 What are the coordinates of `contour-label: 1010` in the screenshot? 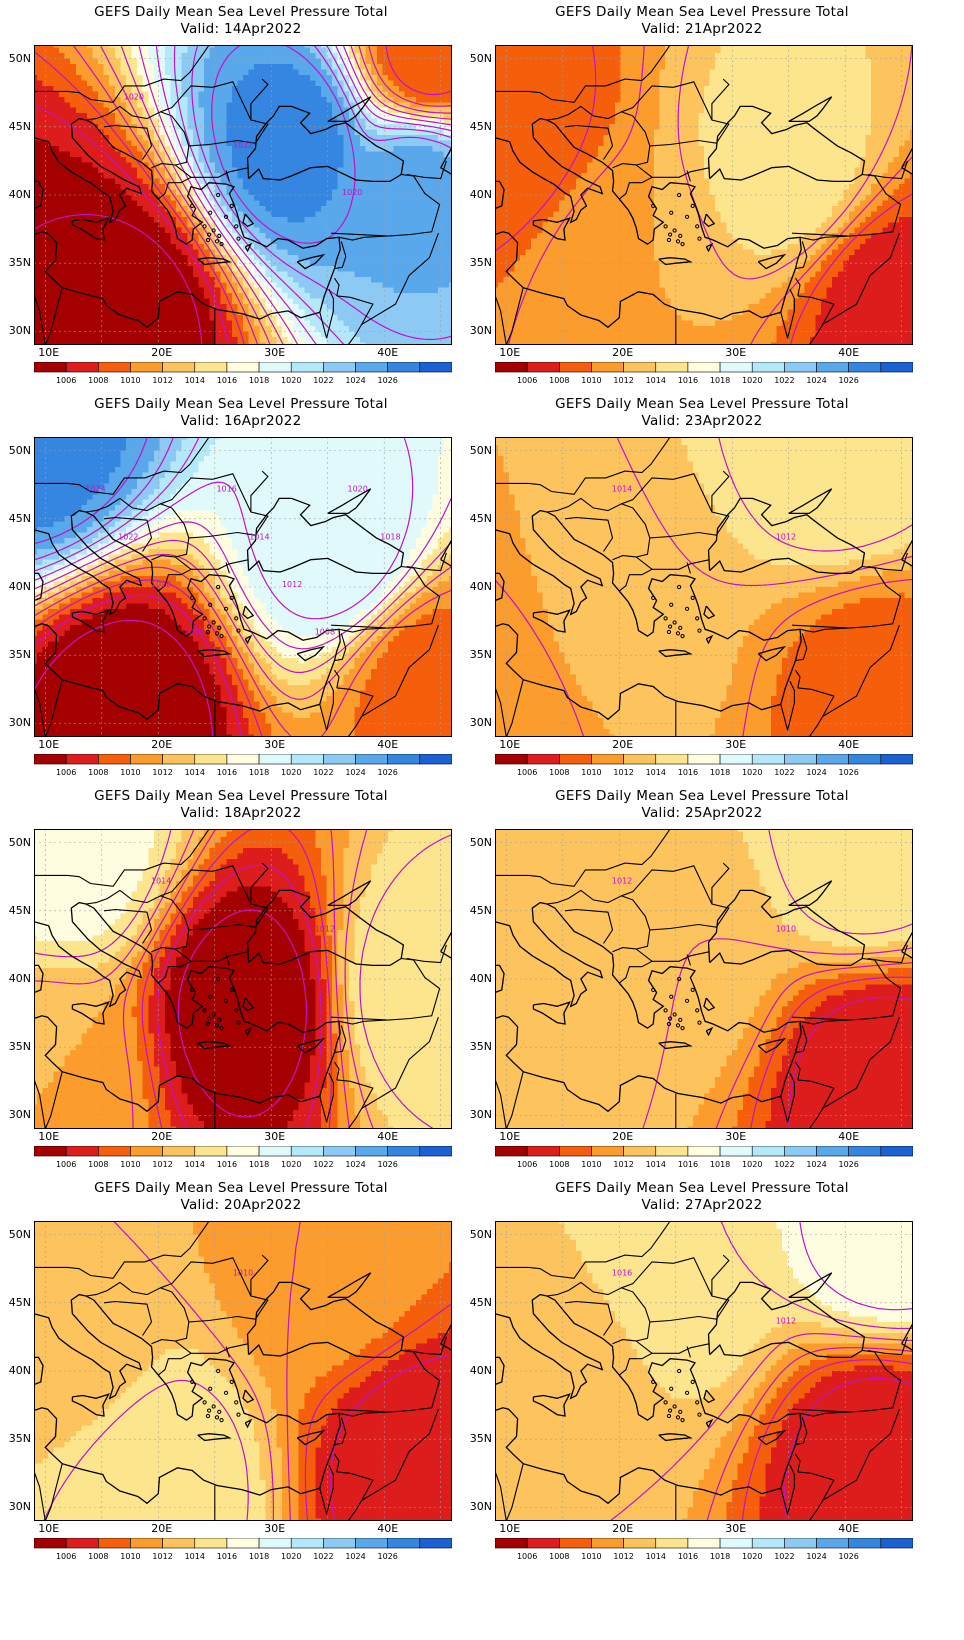 It's located at (243, 1273).